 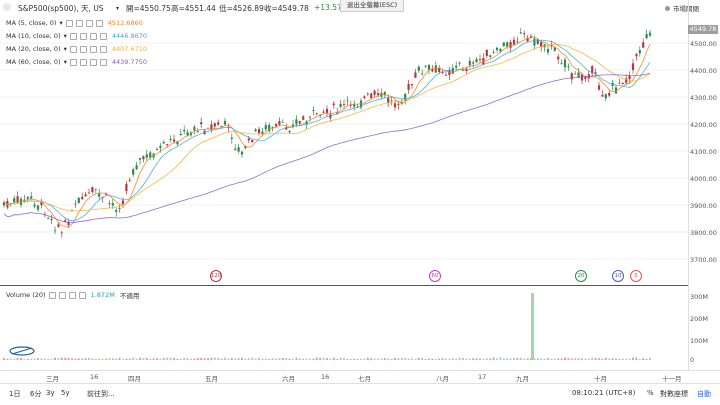 I want to click on range-5y-button: 5y, so click(x=65, y=393).